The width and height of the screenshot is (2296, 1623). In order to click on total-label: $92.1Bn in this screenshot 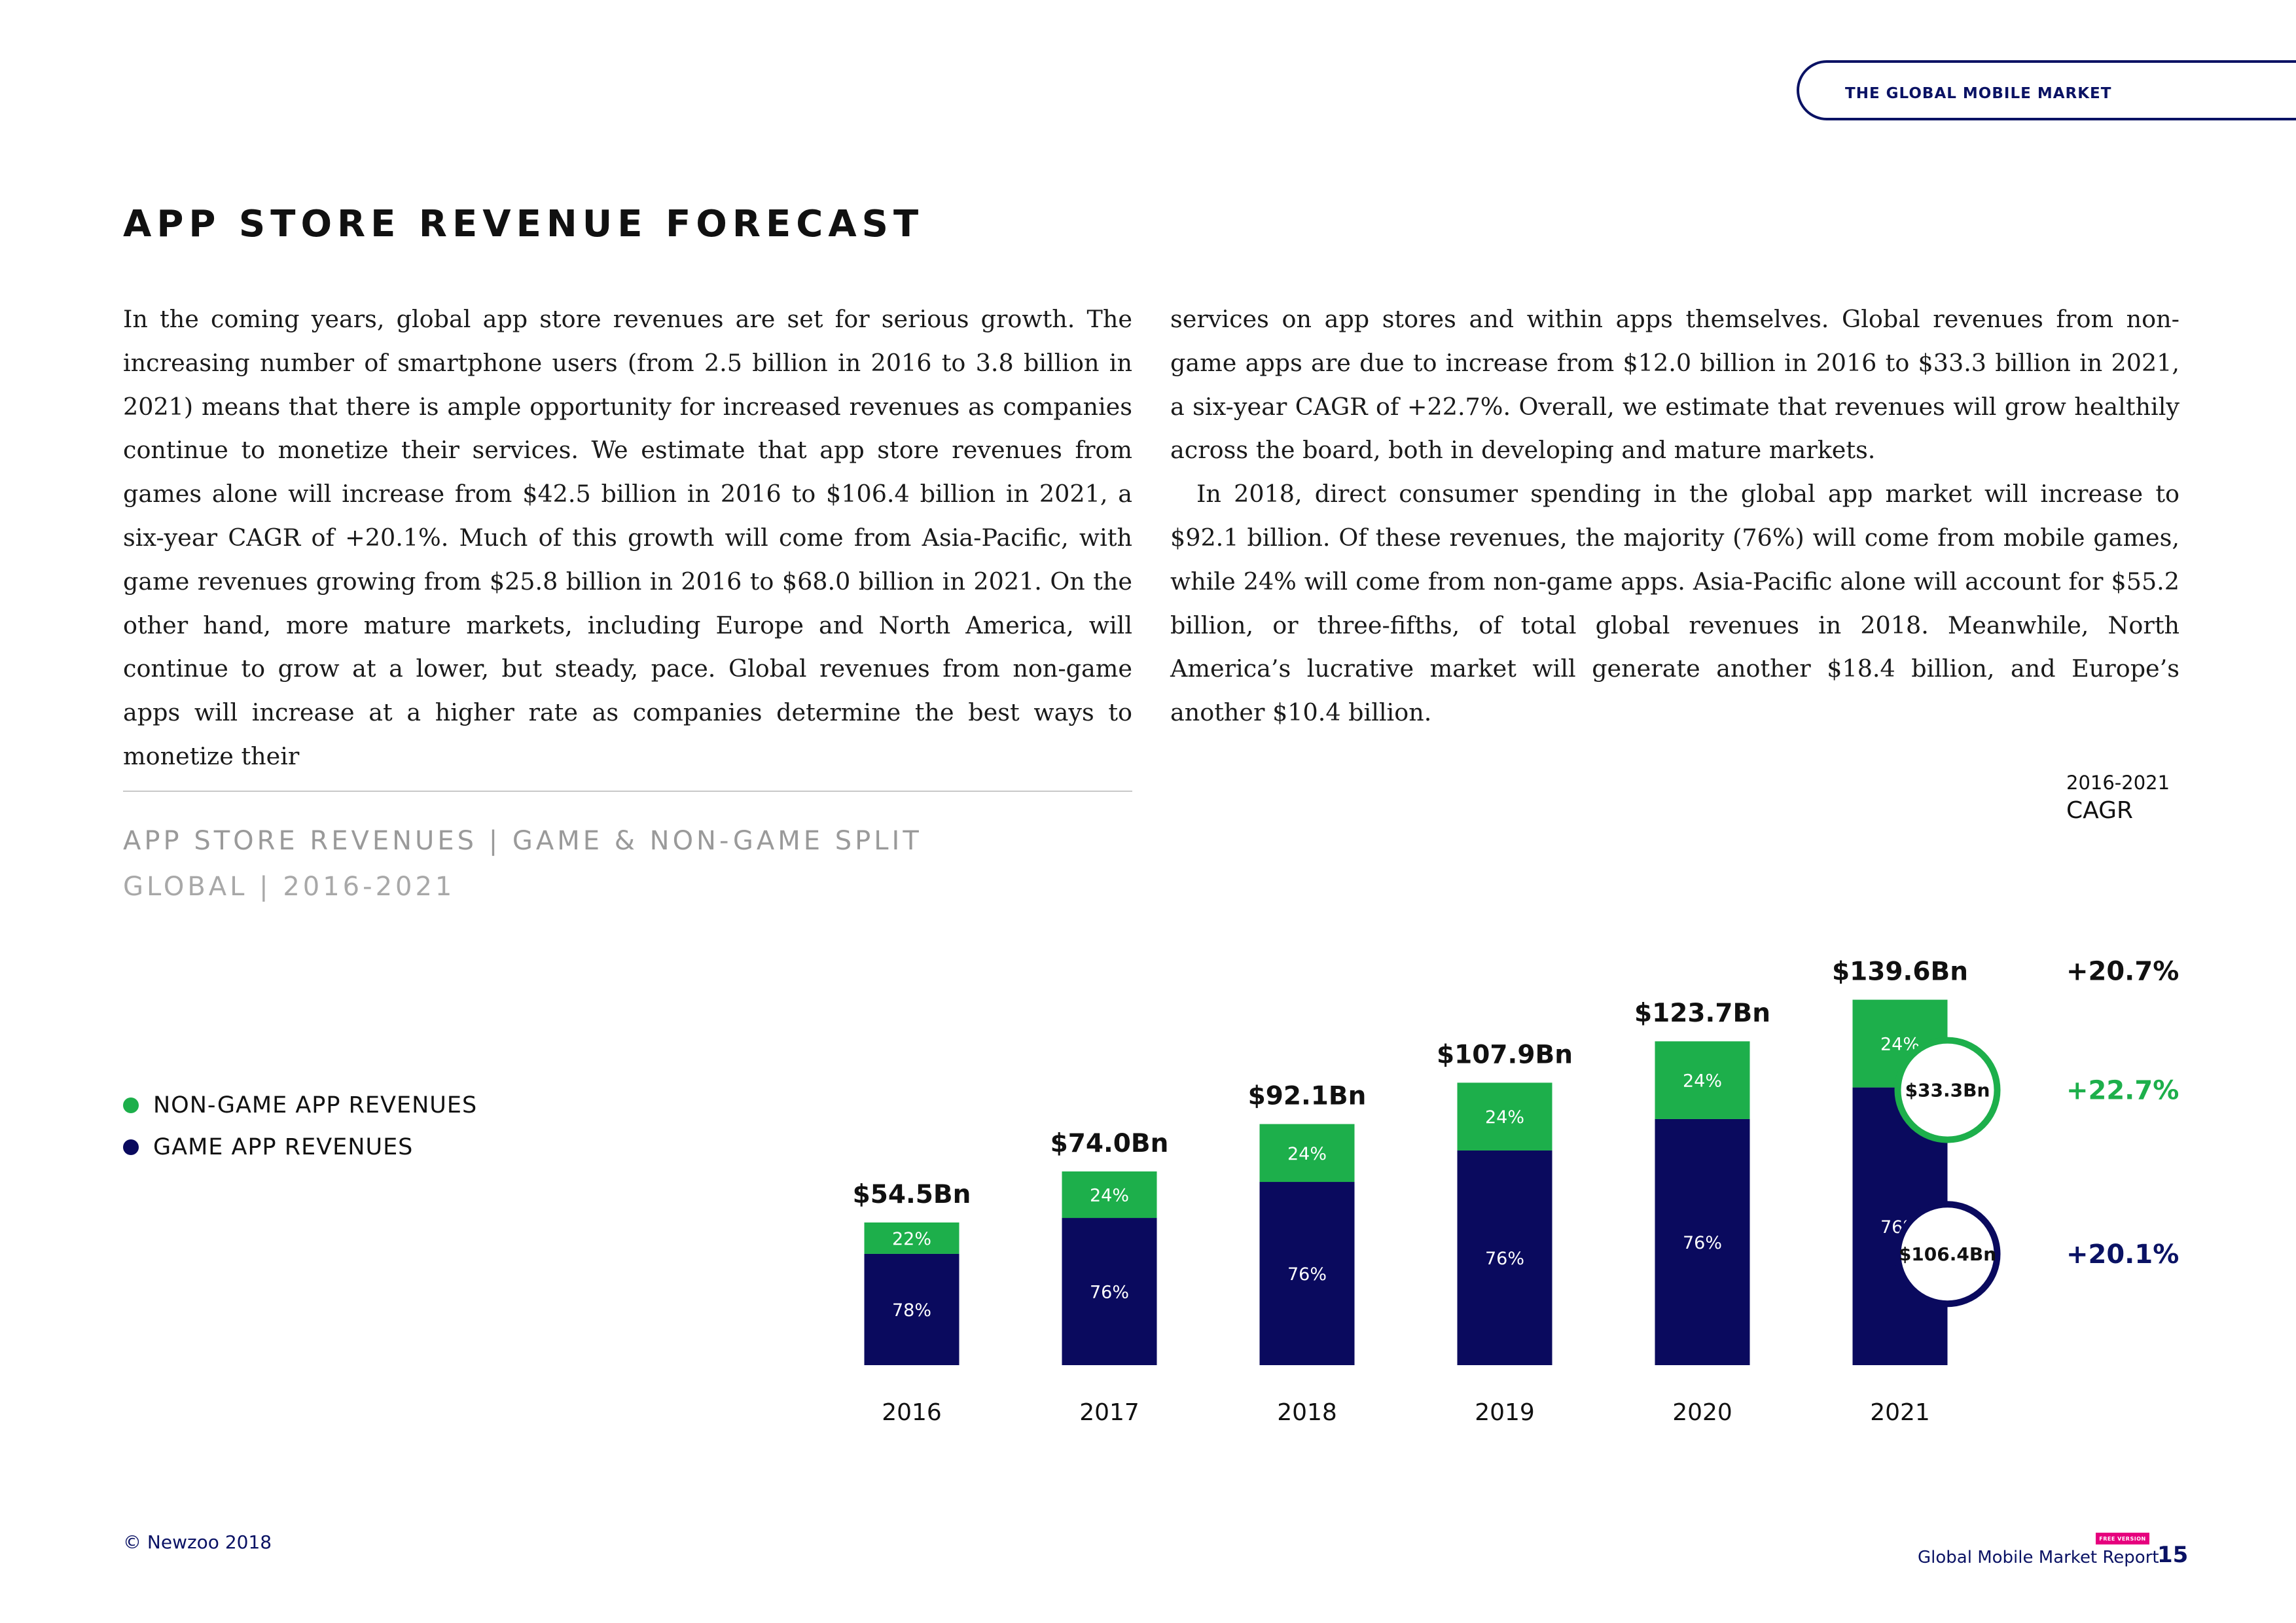, I will do `click(1307, 1096)`.